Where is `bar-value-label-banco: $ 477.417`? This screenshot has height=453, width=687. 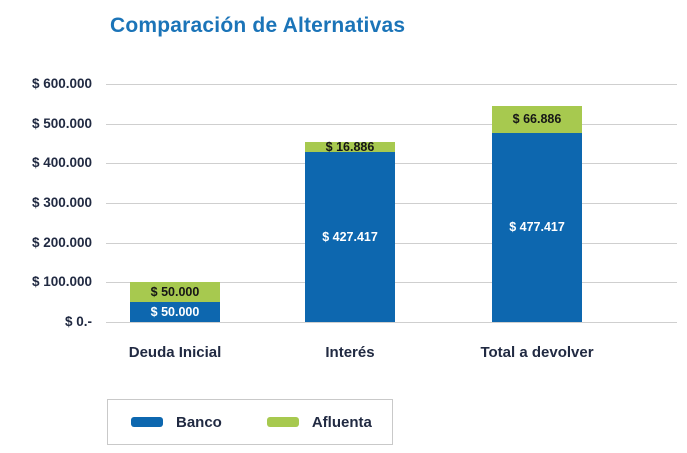 bar-value-label-banco: $ 477.417 is located at coordinates (537, 227).